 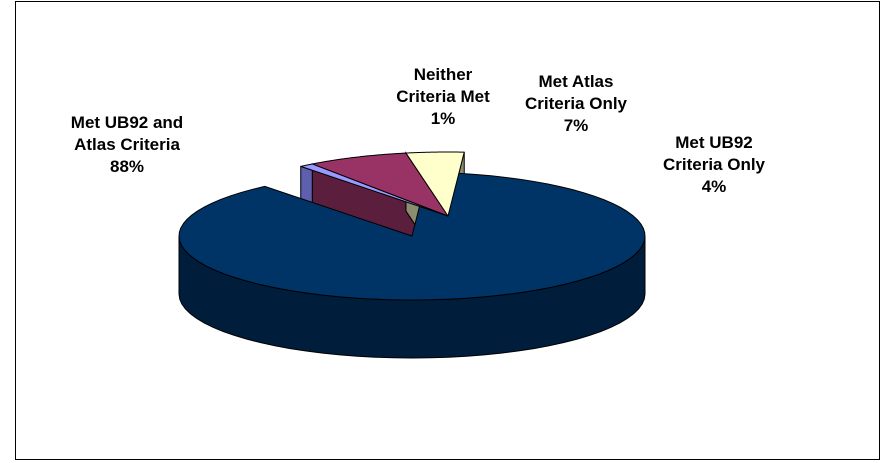 What do you see at coordinates (127, 166) in the screenshot?
I see `slice-percent-label-0: 88%` at bounding box center [127, 166].